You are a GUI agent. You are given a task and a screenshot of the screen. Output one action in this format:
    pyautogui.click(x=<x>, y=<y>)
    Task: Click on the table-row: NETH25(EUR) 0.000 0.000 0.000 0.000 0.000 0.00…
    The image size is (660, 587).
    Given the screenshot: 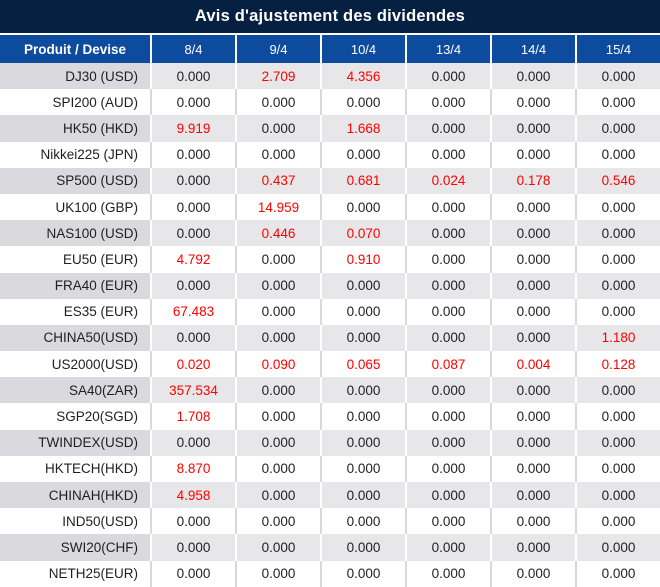 What is the action you would take?
    pyautogui.click(x=330, y=573)
    